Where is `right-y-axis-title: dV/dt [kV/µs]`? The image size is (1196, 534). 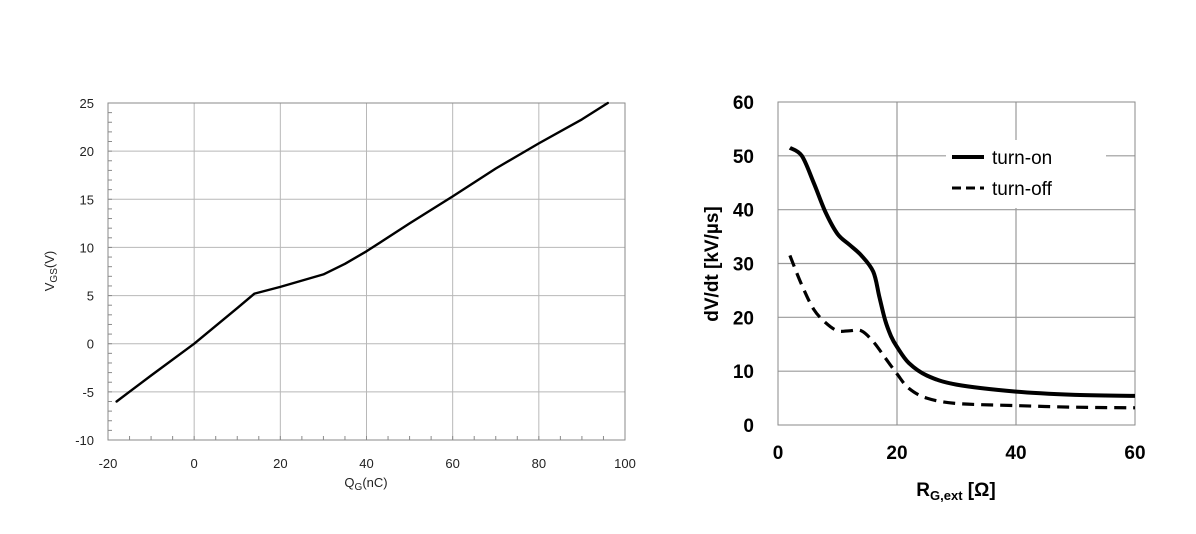
right-y-axis-title: dV/dt [kV/µs] is located at coordinates (712, 263).